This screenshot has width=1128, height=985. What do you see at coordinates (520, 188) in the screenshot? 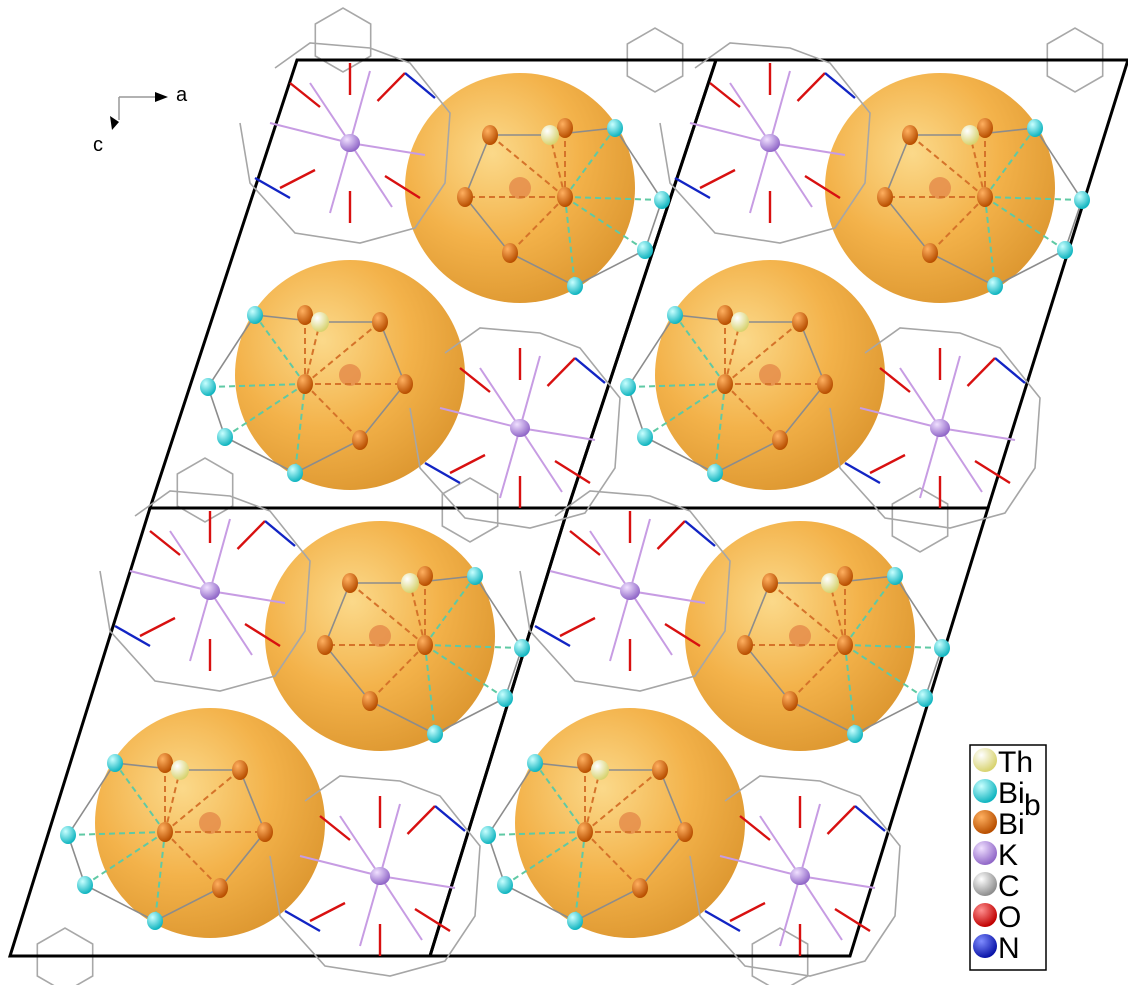
I see `cage-center` at bounding box center [520, 188].